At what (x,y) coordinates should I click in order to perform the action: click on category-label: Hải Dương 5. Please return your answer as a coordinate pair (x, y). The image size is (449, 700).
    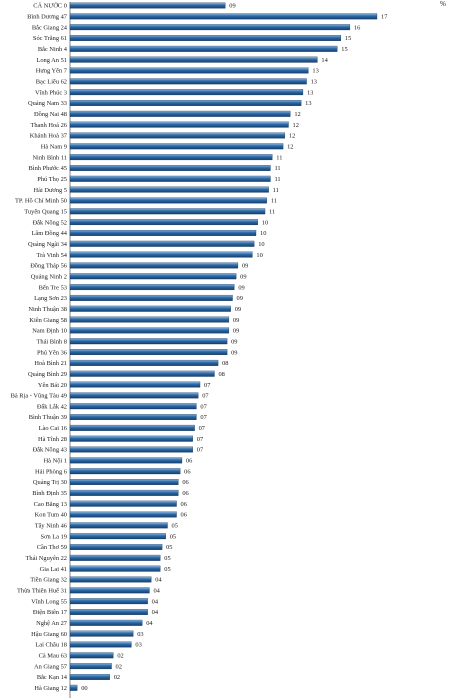
    Looking at the image, I should click on (50, 190).